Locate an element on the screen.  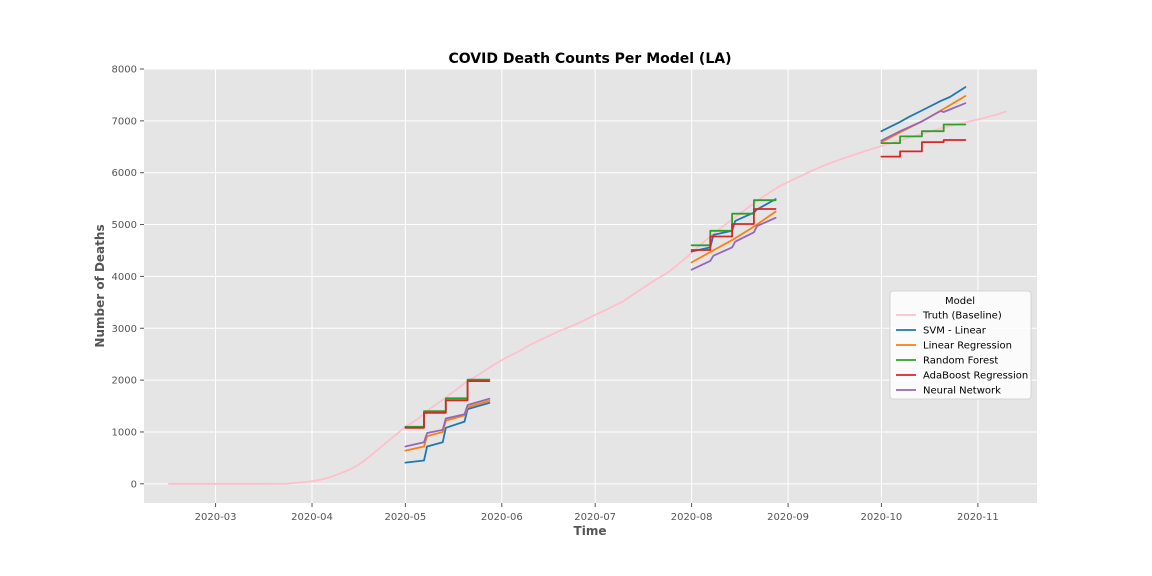
y-tick-label: 8000 is located at coordinates (124, 70).